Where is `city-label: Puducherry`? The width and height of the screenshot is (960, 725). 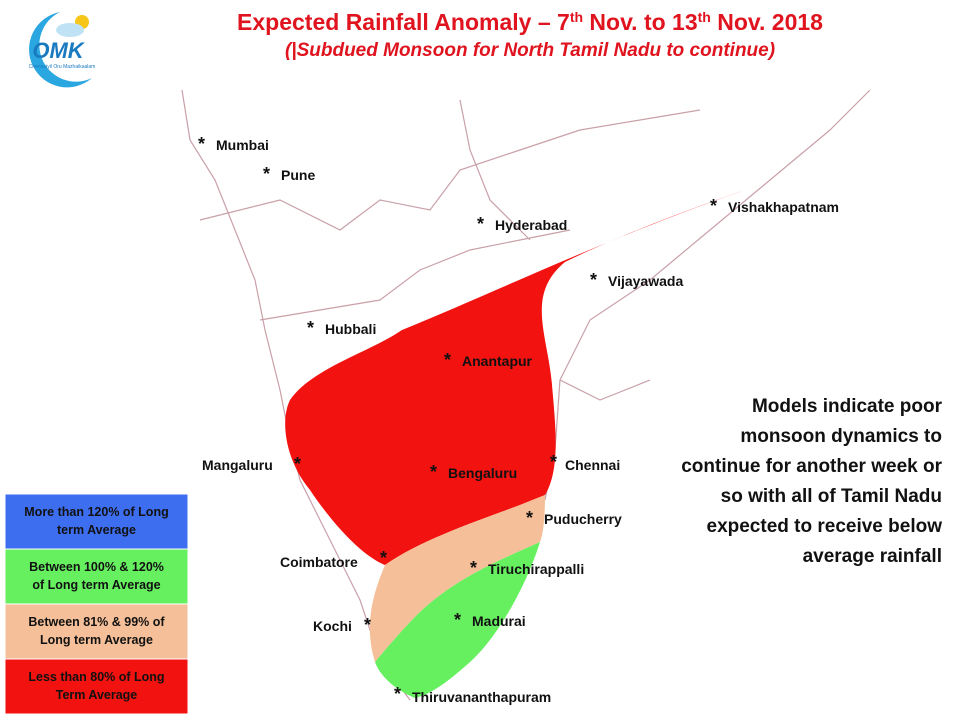 city-label: Puducherry is located at coordinates (583, 519).